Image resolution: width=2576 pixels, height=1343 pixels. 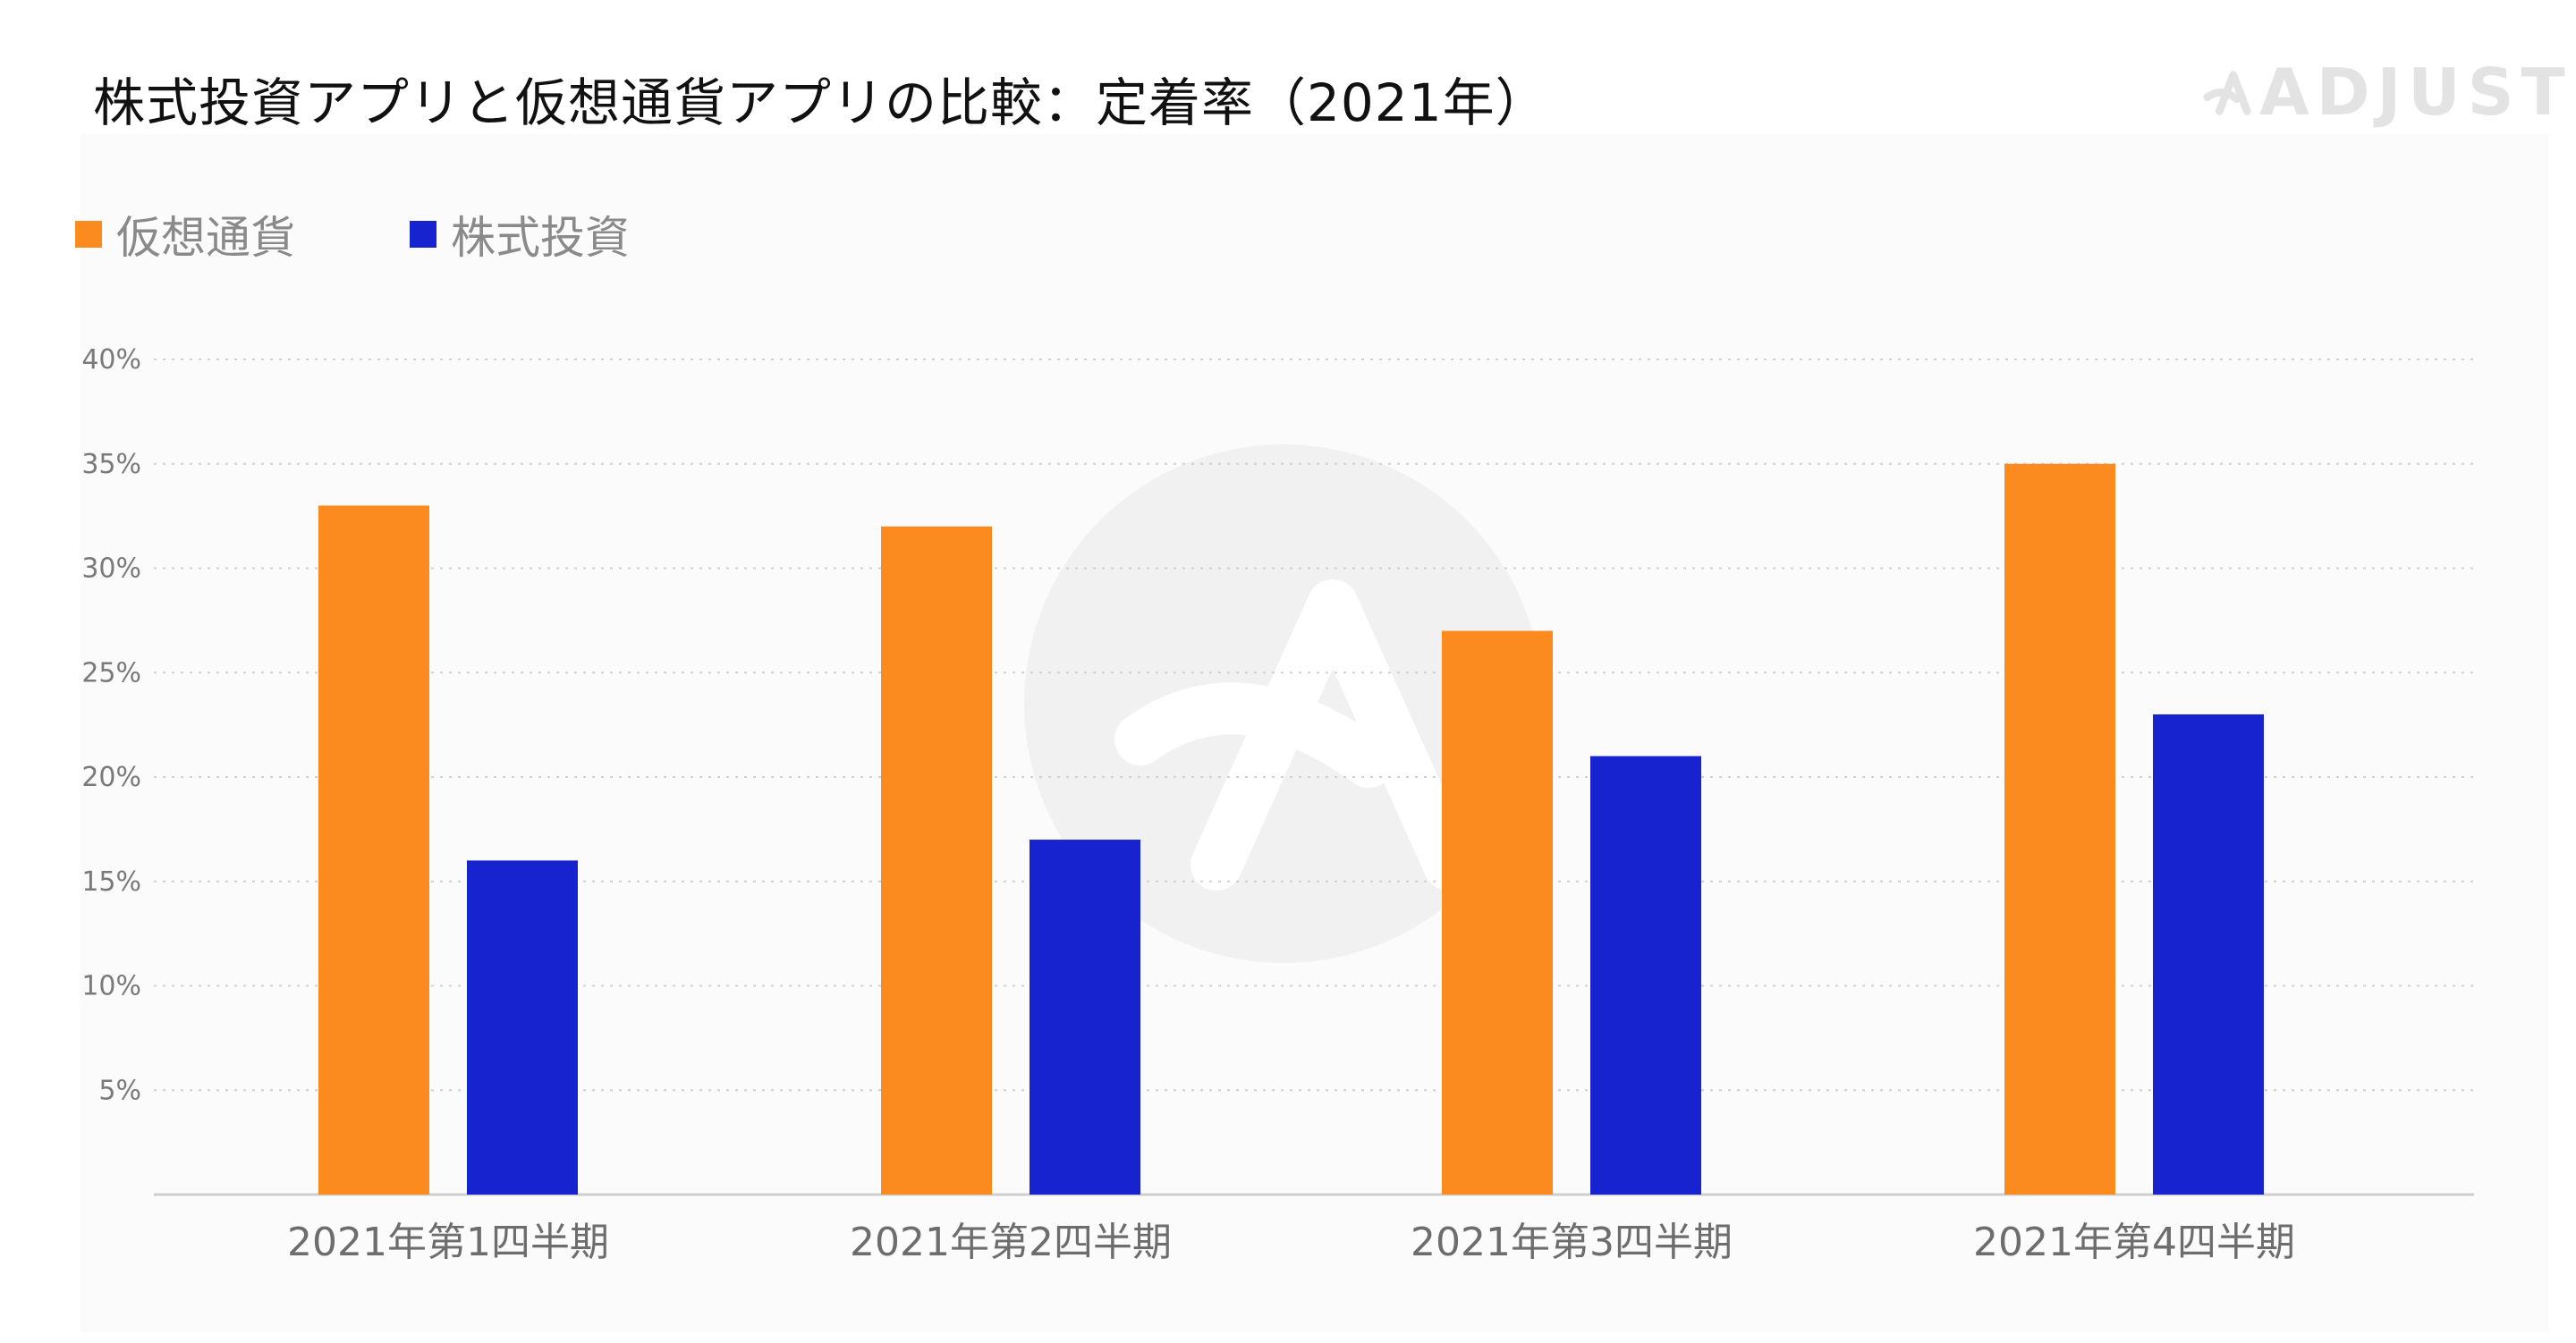 What do you see at coordinates (540, 238) in the screenshot?
I see `legend-label-stock: 株式投資` at bounding box center [540, 238].